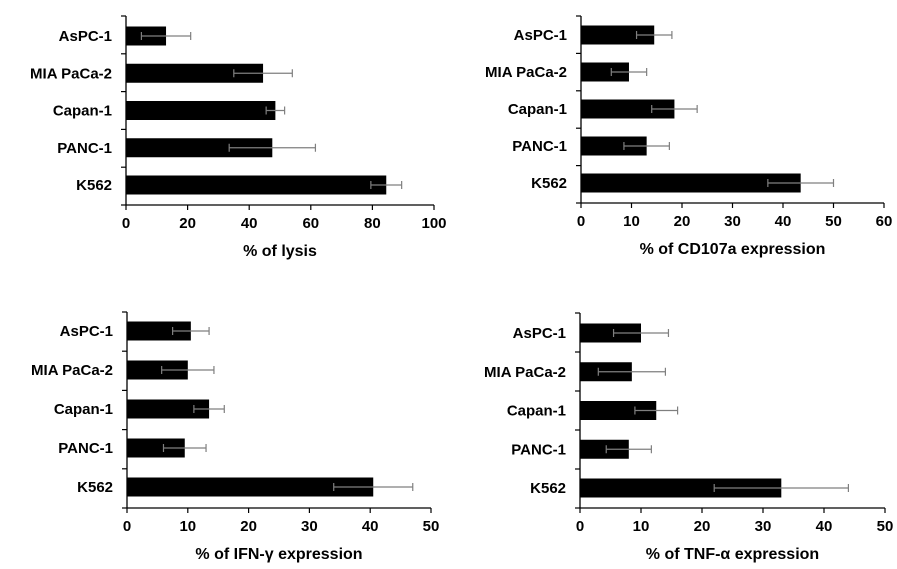  I want to click on x-axis-title: % of CD107a expression, so click(733, 249).